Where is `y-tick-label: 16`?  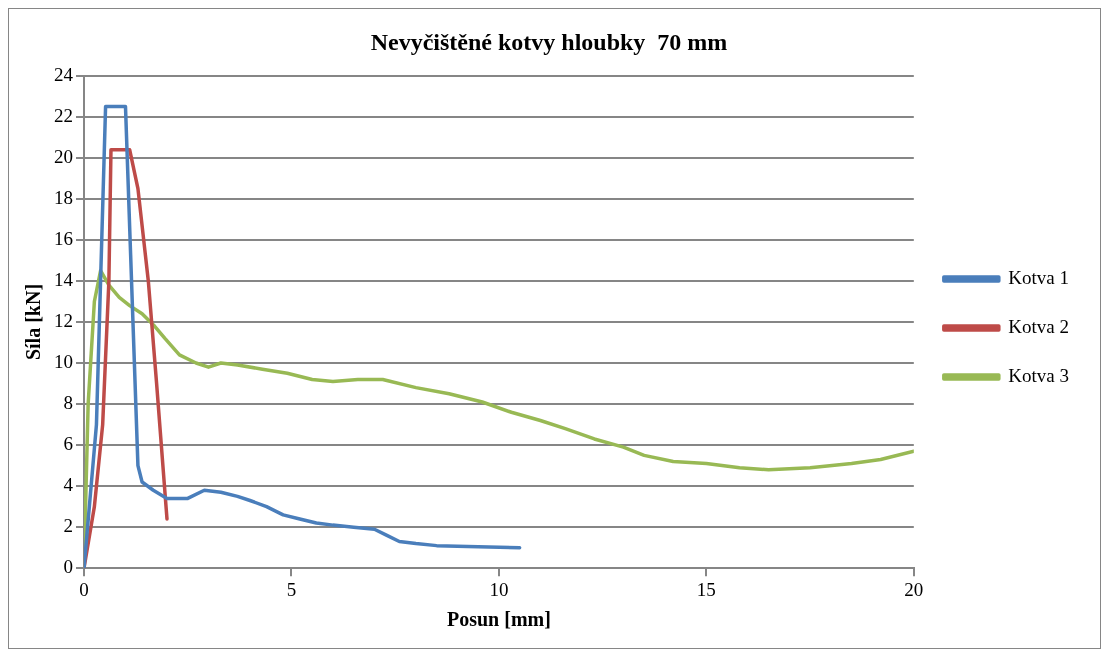
y-tick-label: 16 is located at coordinates (63, 238).